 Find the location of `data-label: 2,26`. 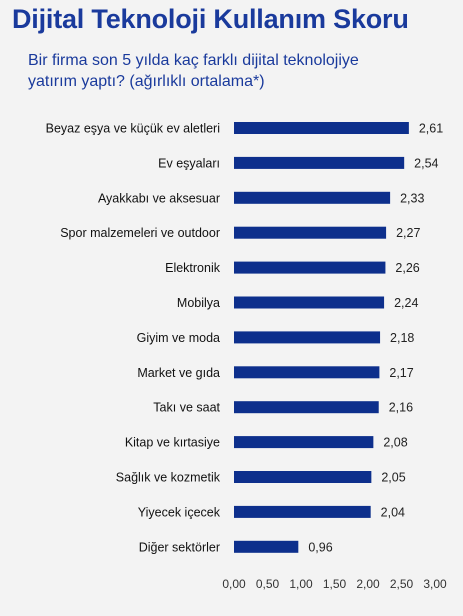

data-label: 2,26 is located at coordinates (407, 268).